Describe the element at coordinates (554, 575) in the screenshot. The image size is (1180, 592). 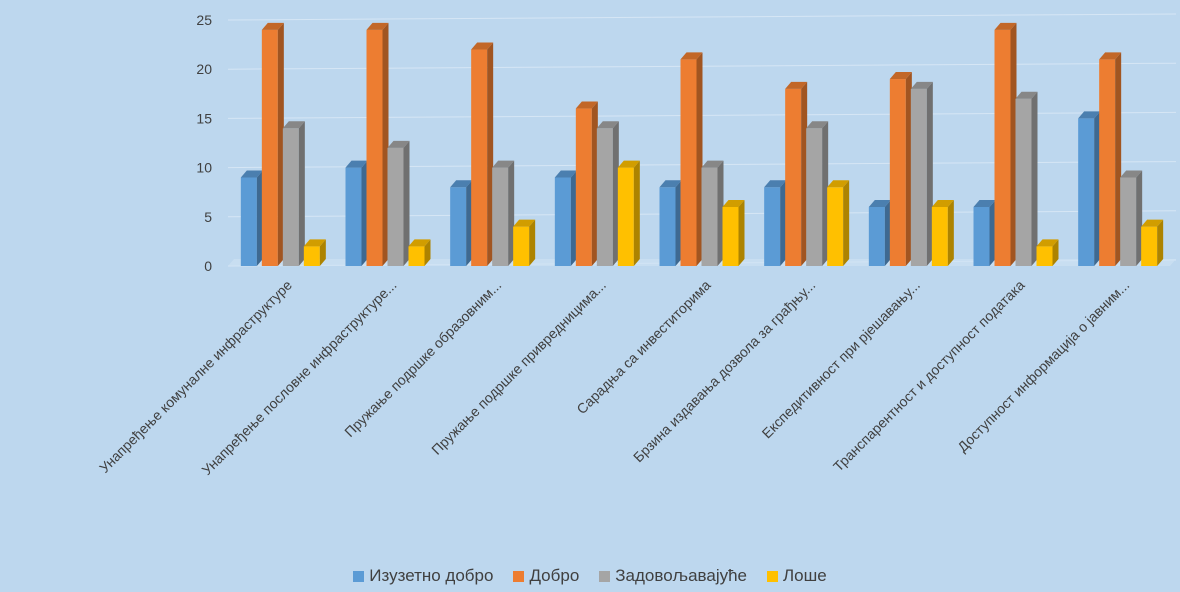
I see `legend-label: Добро` at that location.